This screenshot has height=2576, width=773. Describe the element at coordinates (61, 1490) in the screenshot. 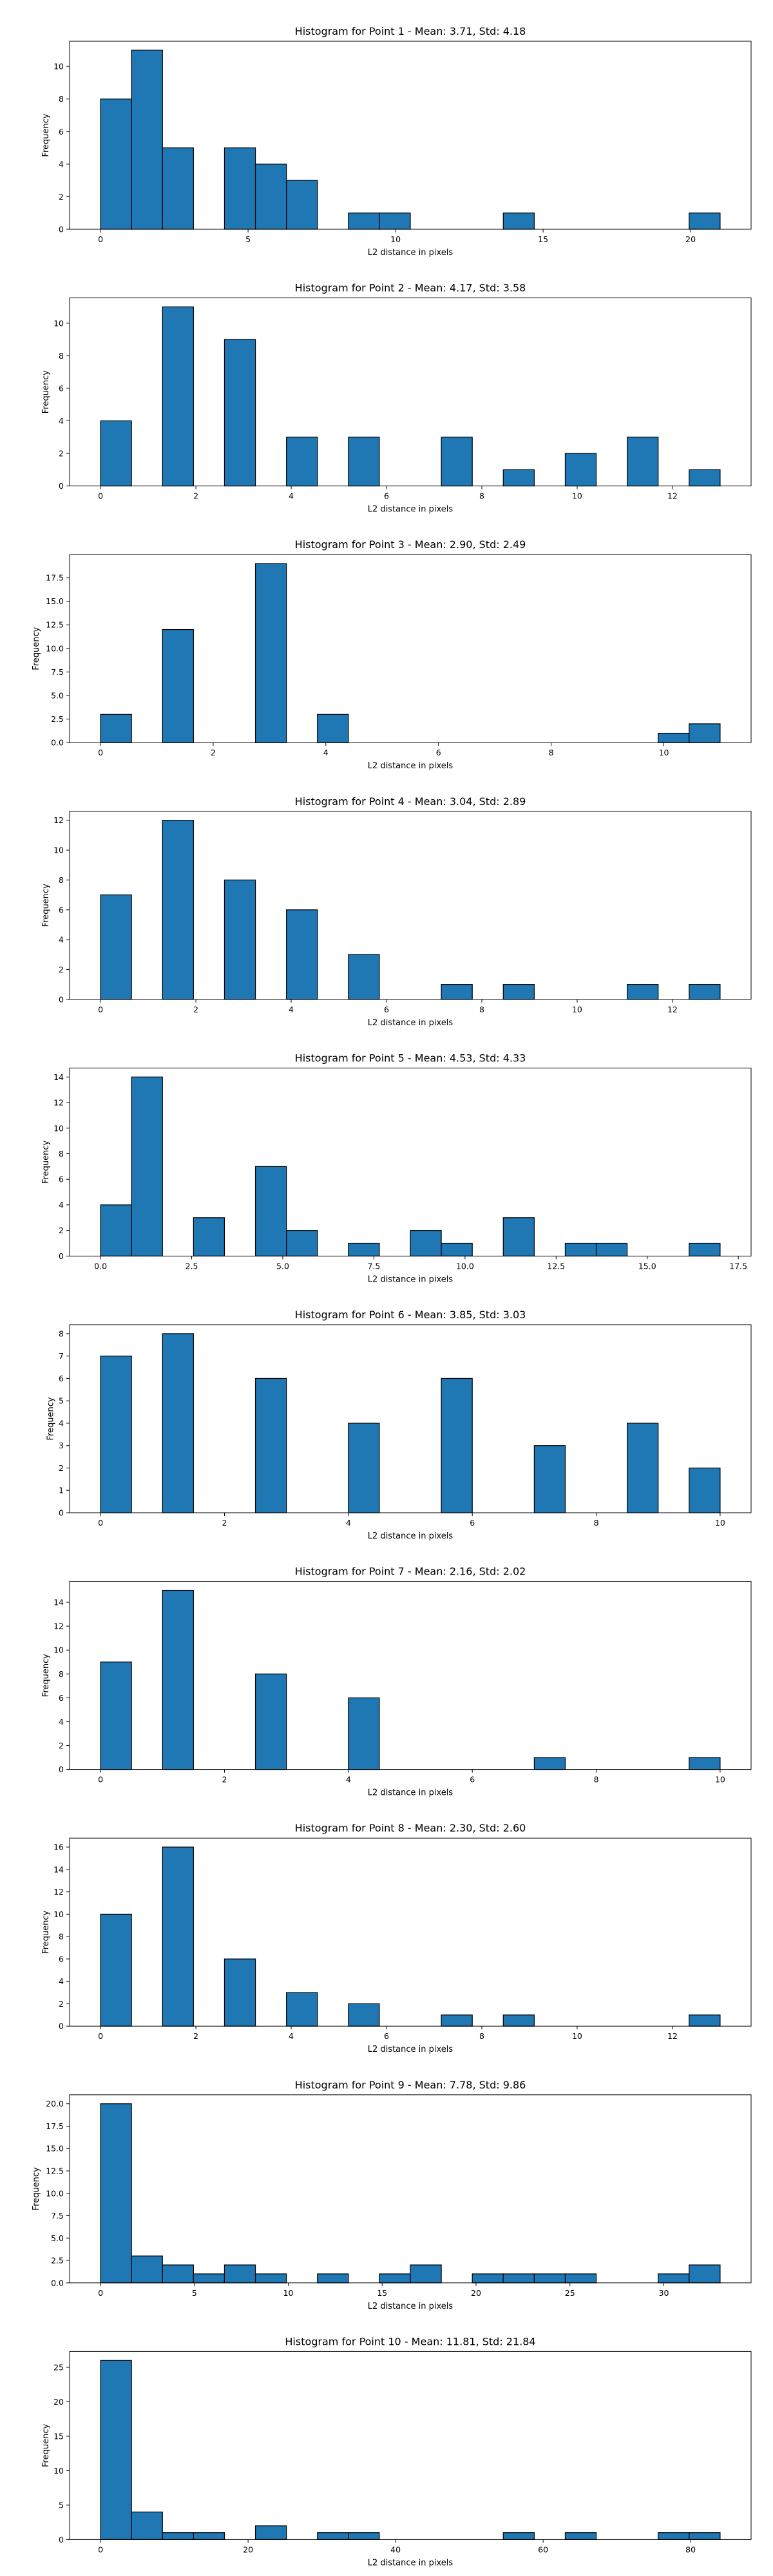

I see `y-tick-label: 1` at that location.